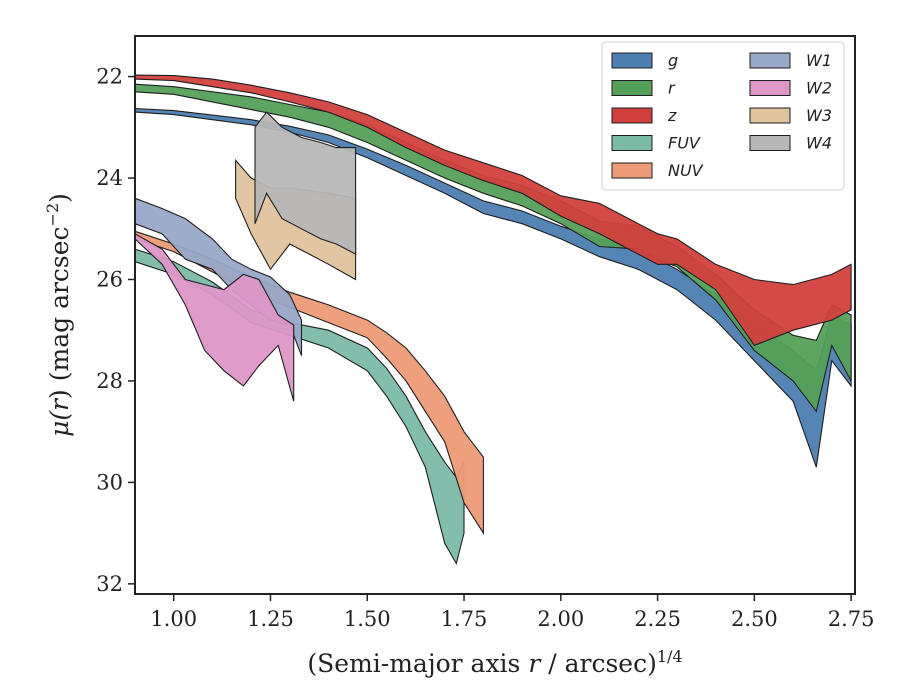  What do you see at coordinates (560, 619) in the screenshot?
I see `x-tick-label: 2.00` at bounding box center [560, 619].